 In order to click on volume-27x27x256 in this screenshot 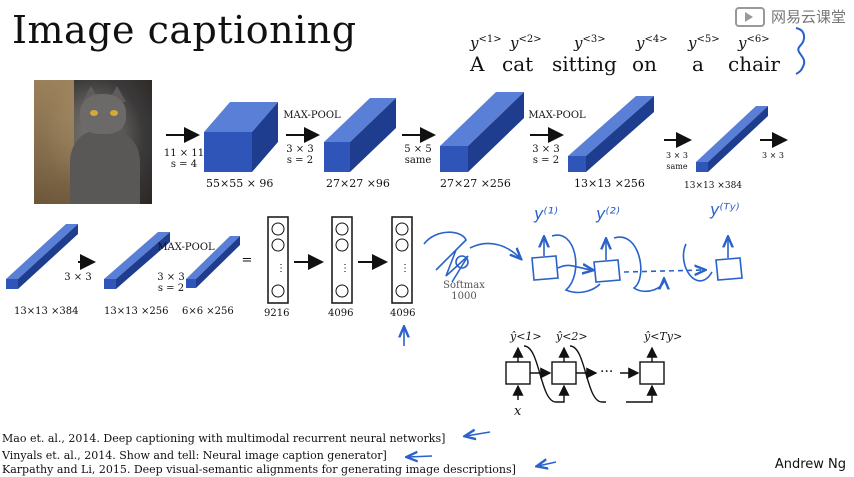, I will do `click(482, 132)`.